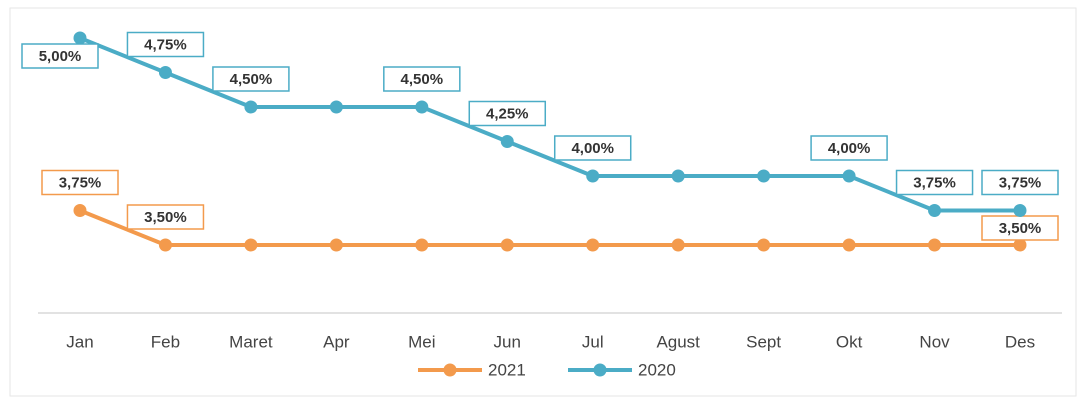 The height and width of the screenshot is (400, 1084). I want to click on value-label: 4,25%, so click(507, 113).